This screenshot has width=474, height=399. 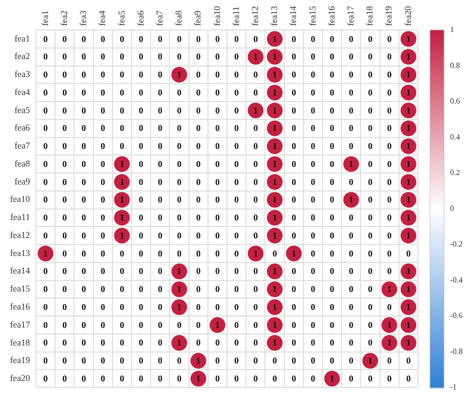 I want to click on y-tick-label: fea11, so click(x=20, y=217).